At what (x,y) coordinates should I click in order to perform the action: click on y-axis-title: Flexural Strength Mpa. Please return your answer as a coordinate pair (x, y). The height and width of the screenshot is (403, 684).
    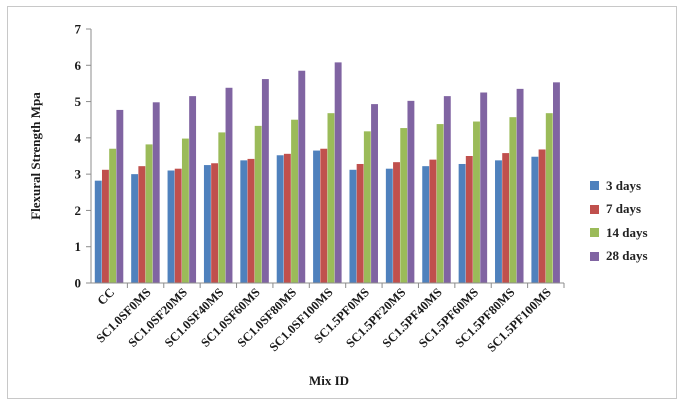
    Looking at the image, I should click on (35, 156).